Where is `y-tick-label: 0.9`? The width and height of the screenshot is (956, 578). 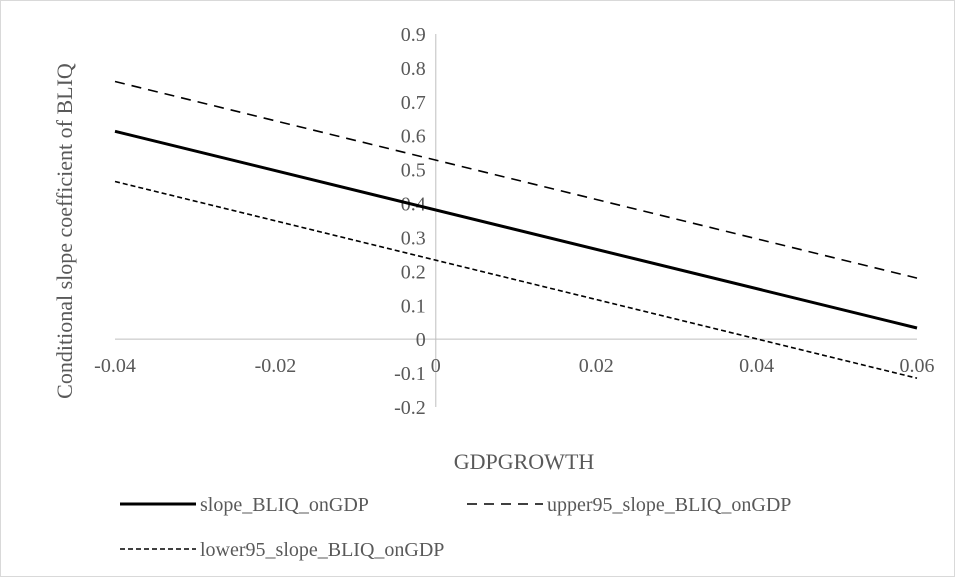
y-tick-label: 0.9 is located at coordinates (413, 35).